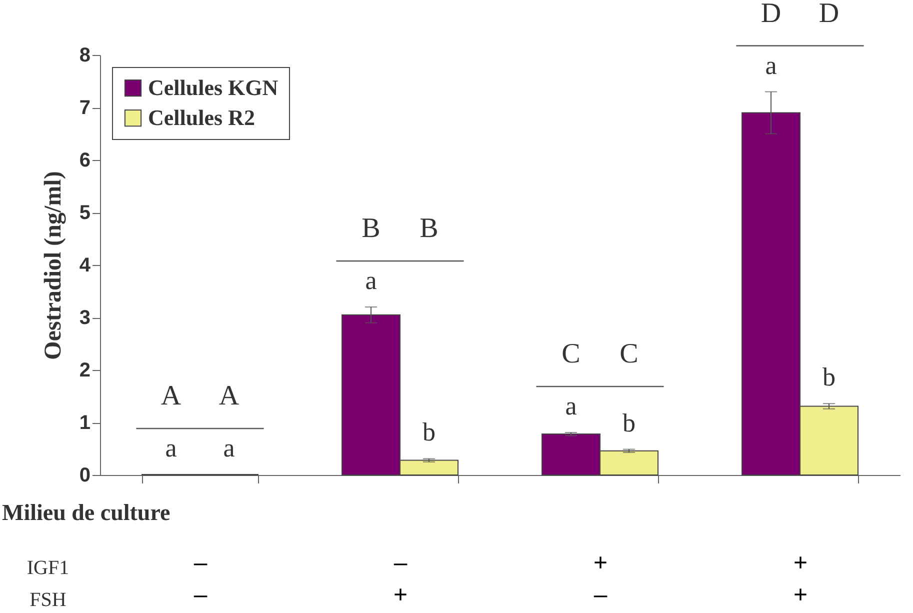 The image size is (913, 613). What do you see at coordinates (213, 87) in the screenshot?
I see `legend-label: Cellules KGN` at bounding box center [213, 87].